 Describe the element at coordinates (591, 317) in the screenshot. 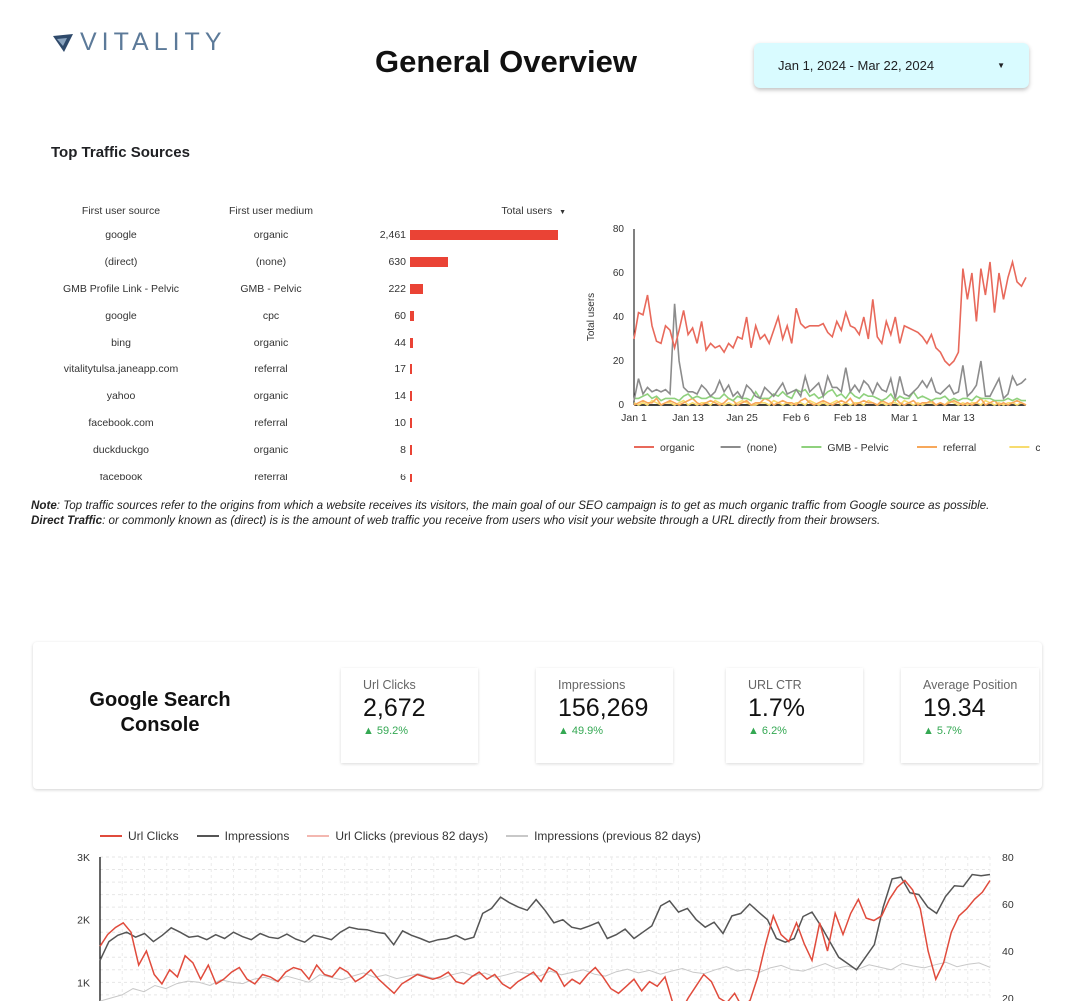

I see `y-axis-label: Total users` at that location.